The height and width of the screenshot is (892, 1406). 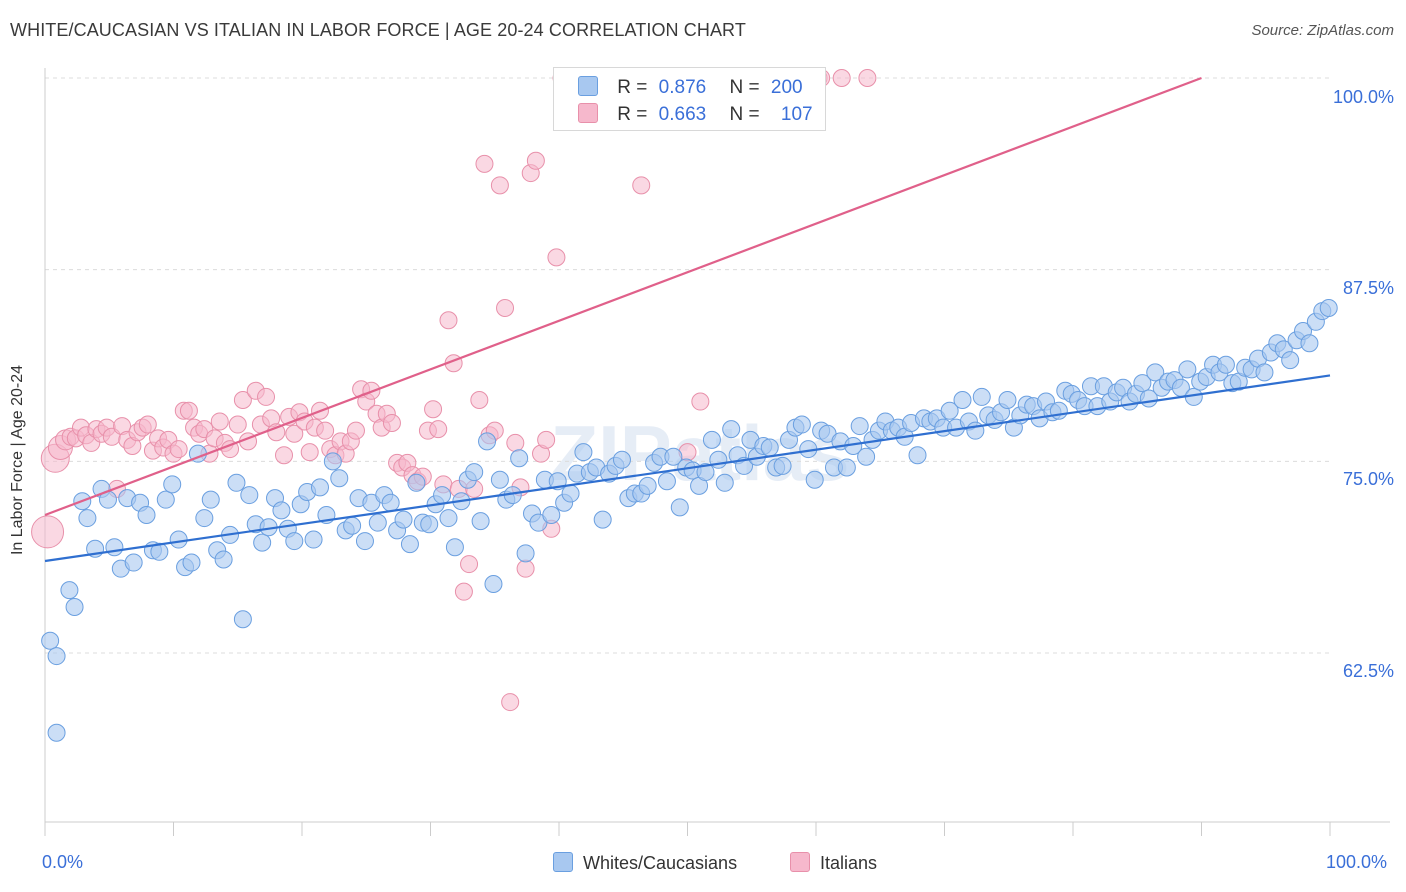 I want to click on legend-r-value: 0.876, so click(x=682, y=87).